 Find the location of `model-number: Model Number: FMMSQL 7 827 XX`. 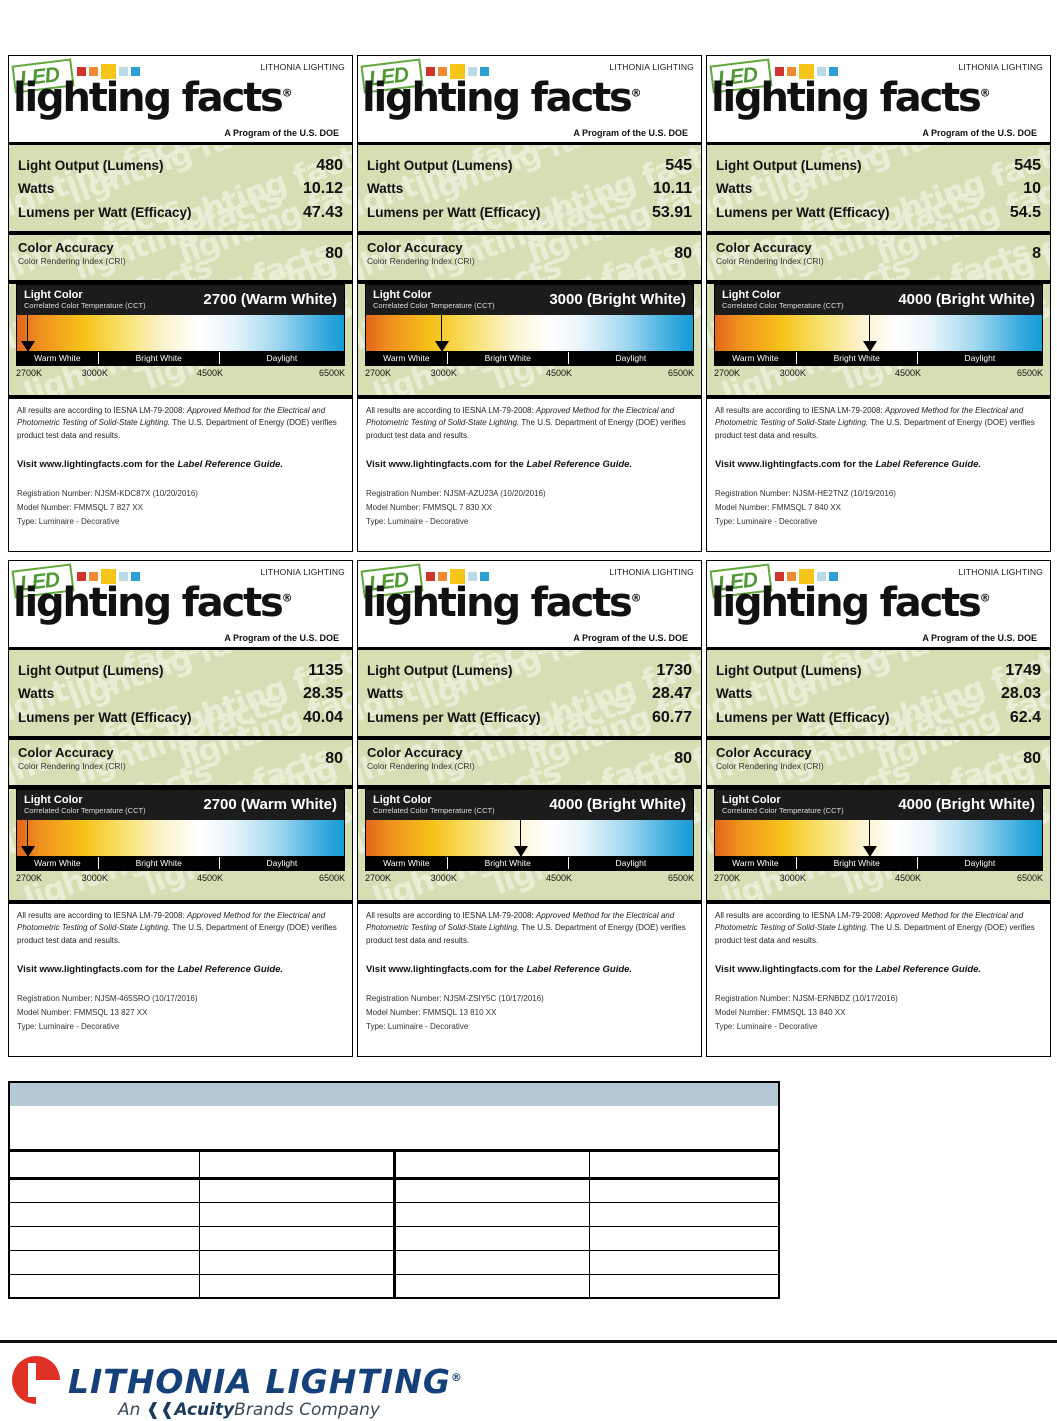

model-number: Model Number: FMMSQL 7 827 XX is located at coordinates (80, 507).